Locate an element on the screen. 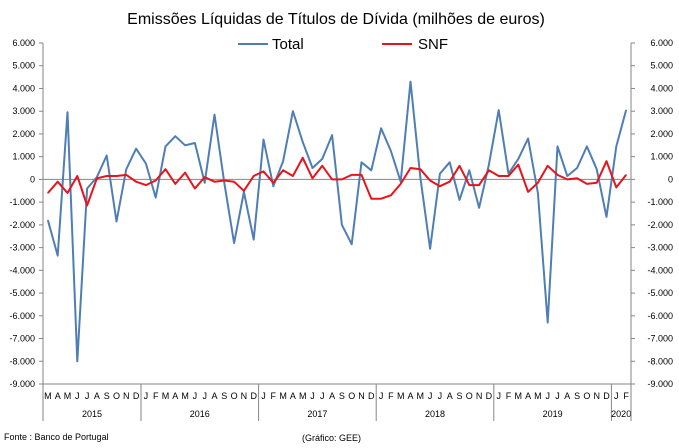 This screenshot has width=679, height=448. x-year-label: 2015 is located at coordinates (92, 414).